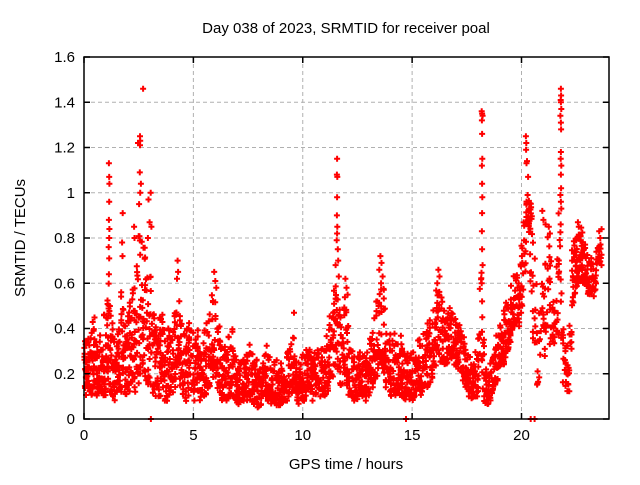 The width and height of the screenshot is (640, 485). I want to click on y-tick-label: 1.4, so click(64, 102).